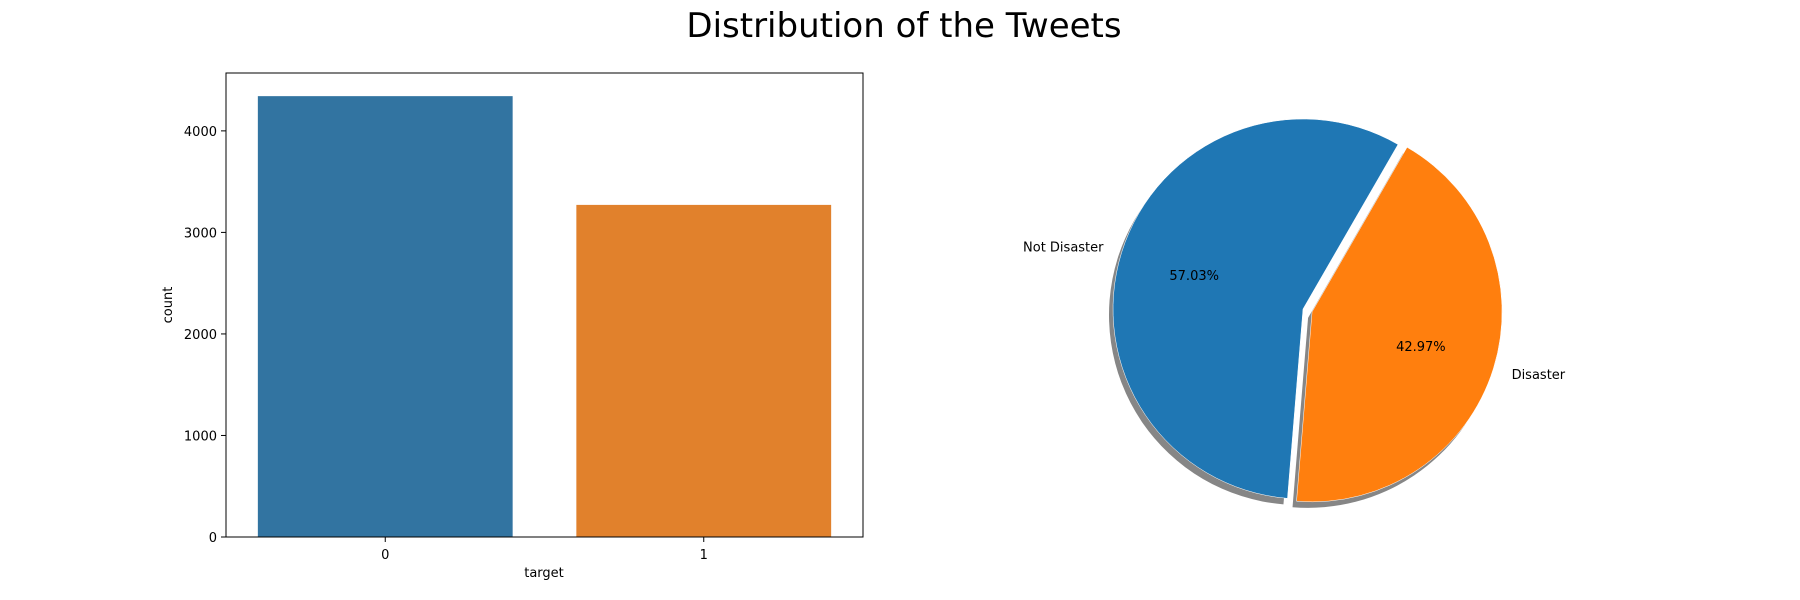  I want to click on pie-slice-not-disaster, so click(1255, 308).